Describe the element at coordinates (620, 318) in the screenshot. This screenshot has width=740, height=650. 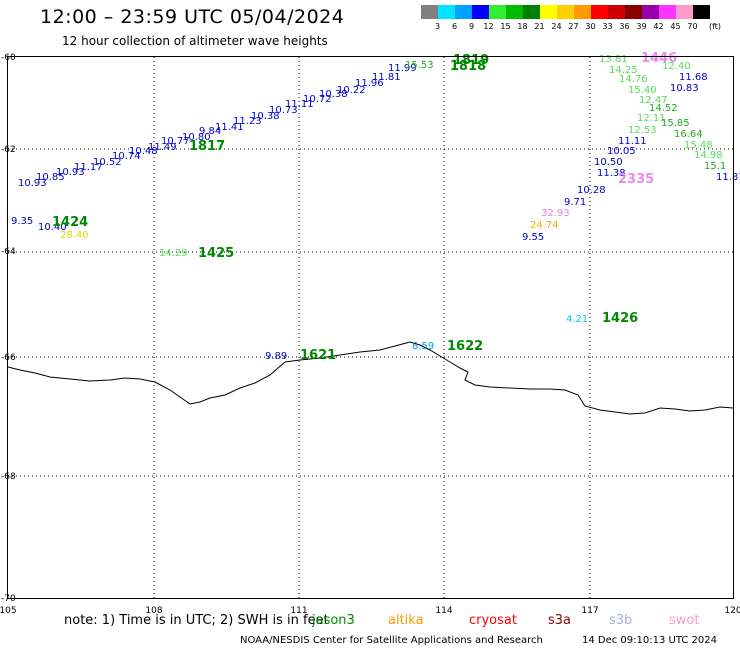
I see `pass-time-label: 1426` at that location.